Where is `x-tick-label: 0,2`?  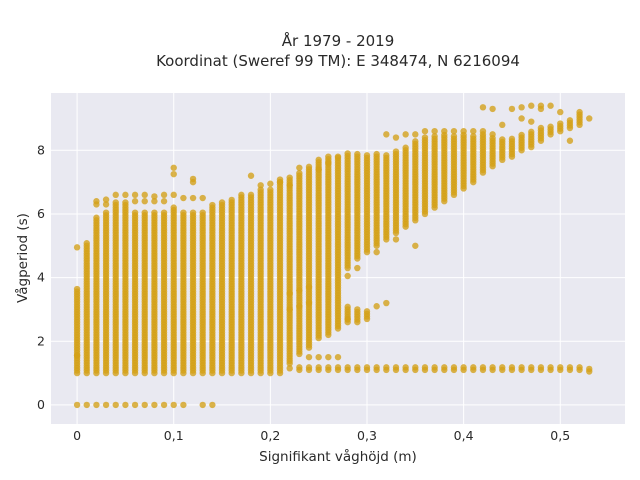
x-tick-label: 0,2 is located at coordinates (270, 435).